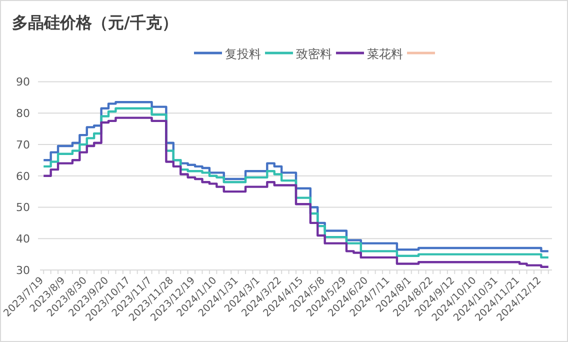  I want to click on y-tick-label: 90, so click(23, 82).